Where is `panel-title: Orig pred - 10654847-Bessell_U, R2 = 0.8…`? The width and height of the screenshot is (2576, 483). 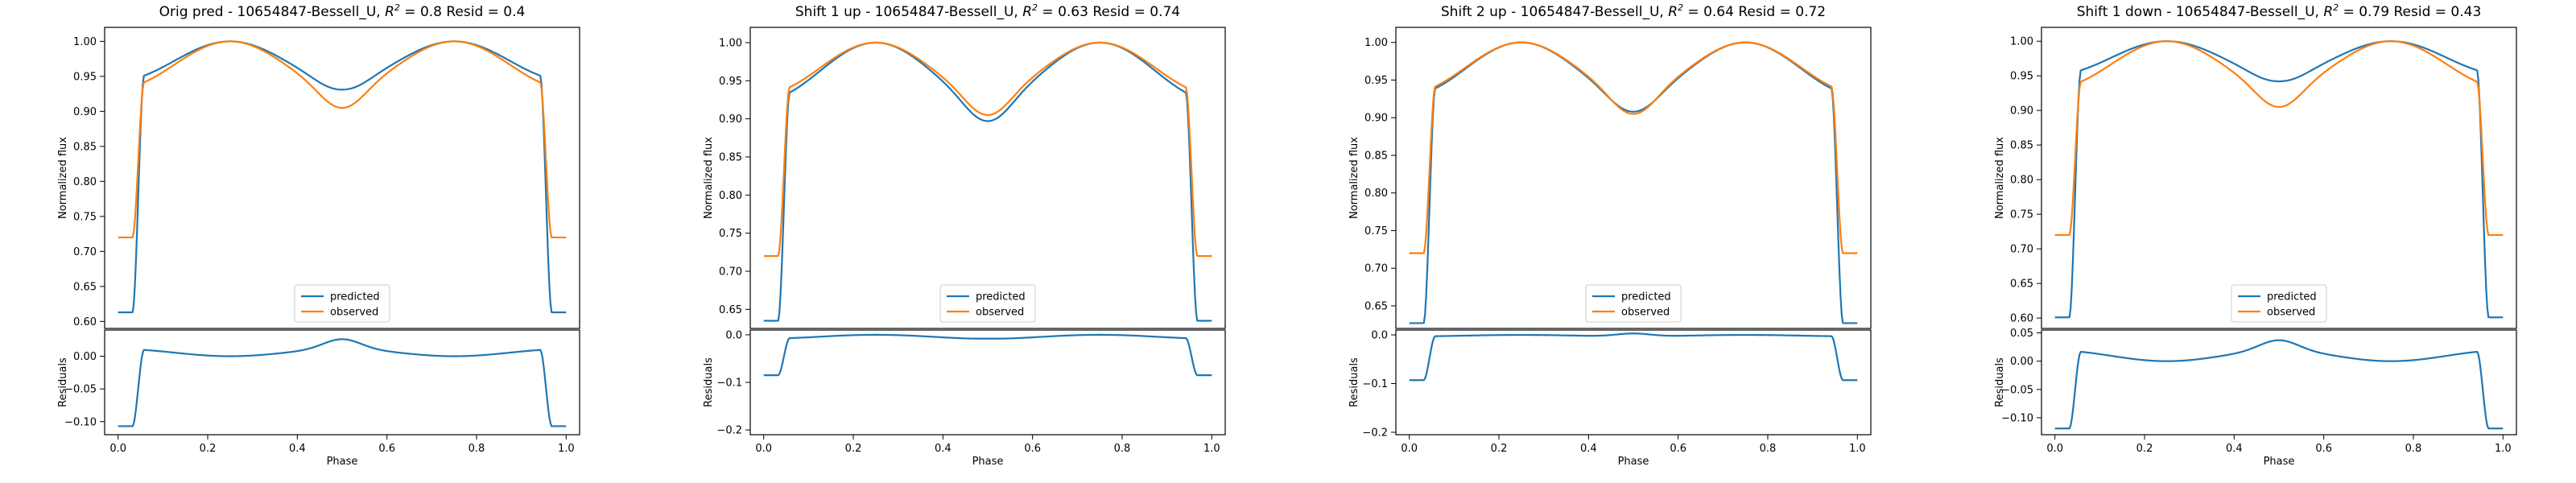
panel-title: Orig pred - 10654847-Bessell_U, R2 = 0.8… is located at coordinates (342, 11).